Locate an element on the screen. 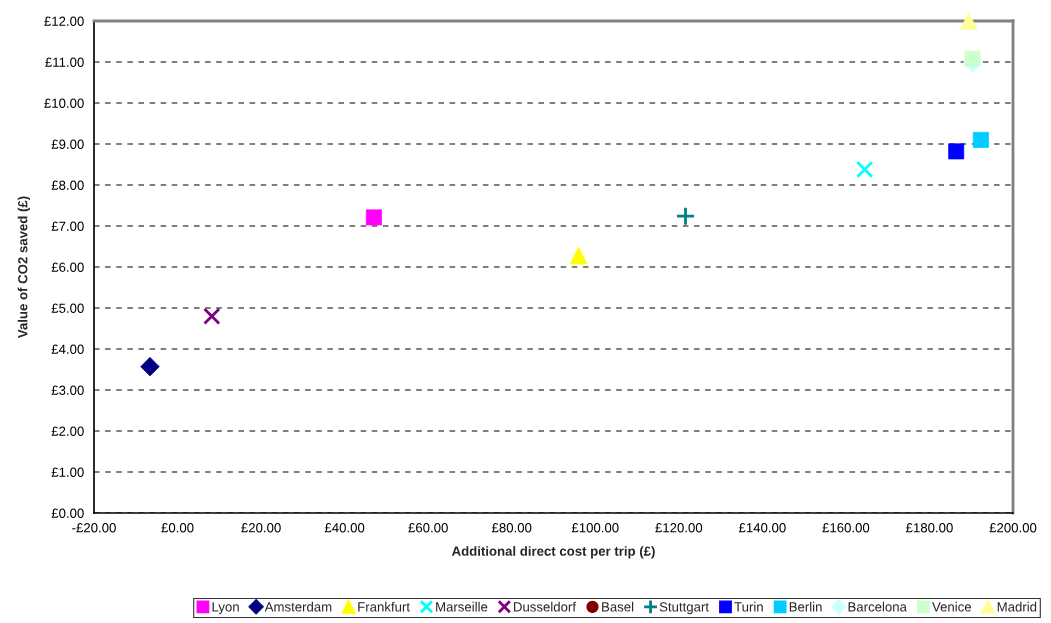  legend-label: Lyon is located at coordinates (225, 608).